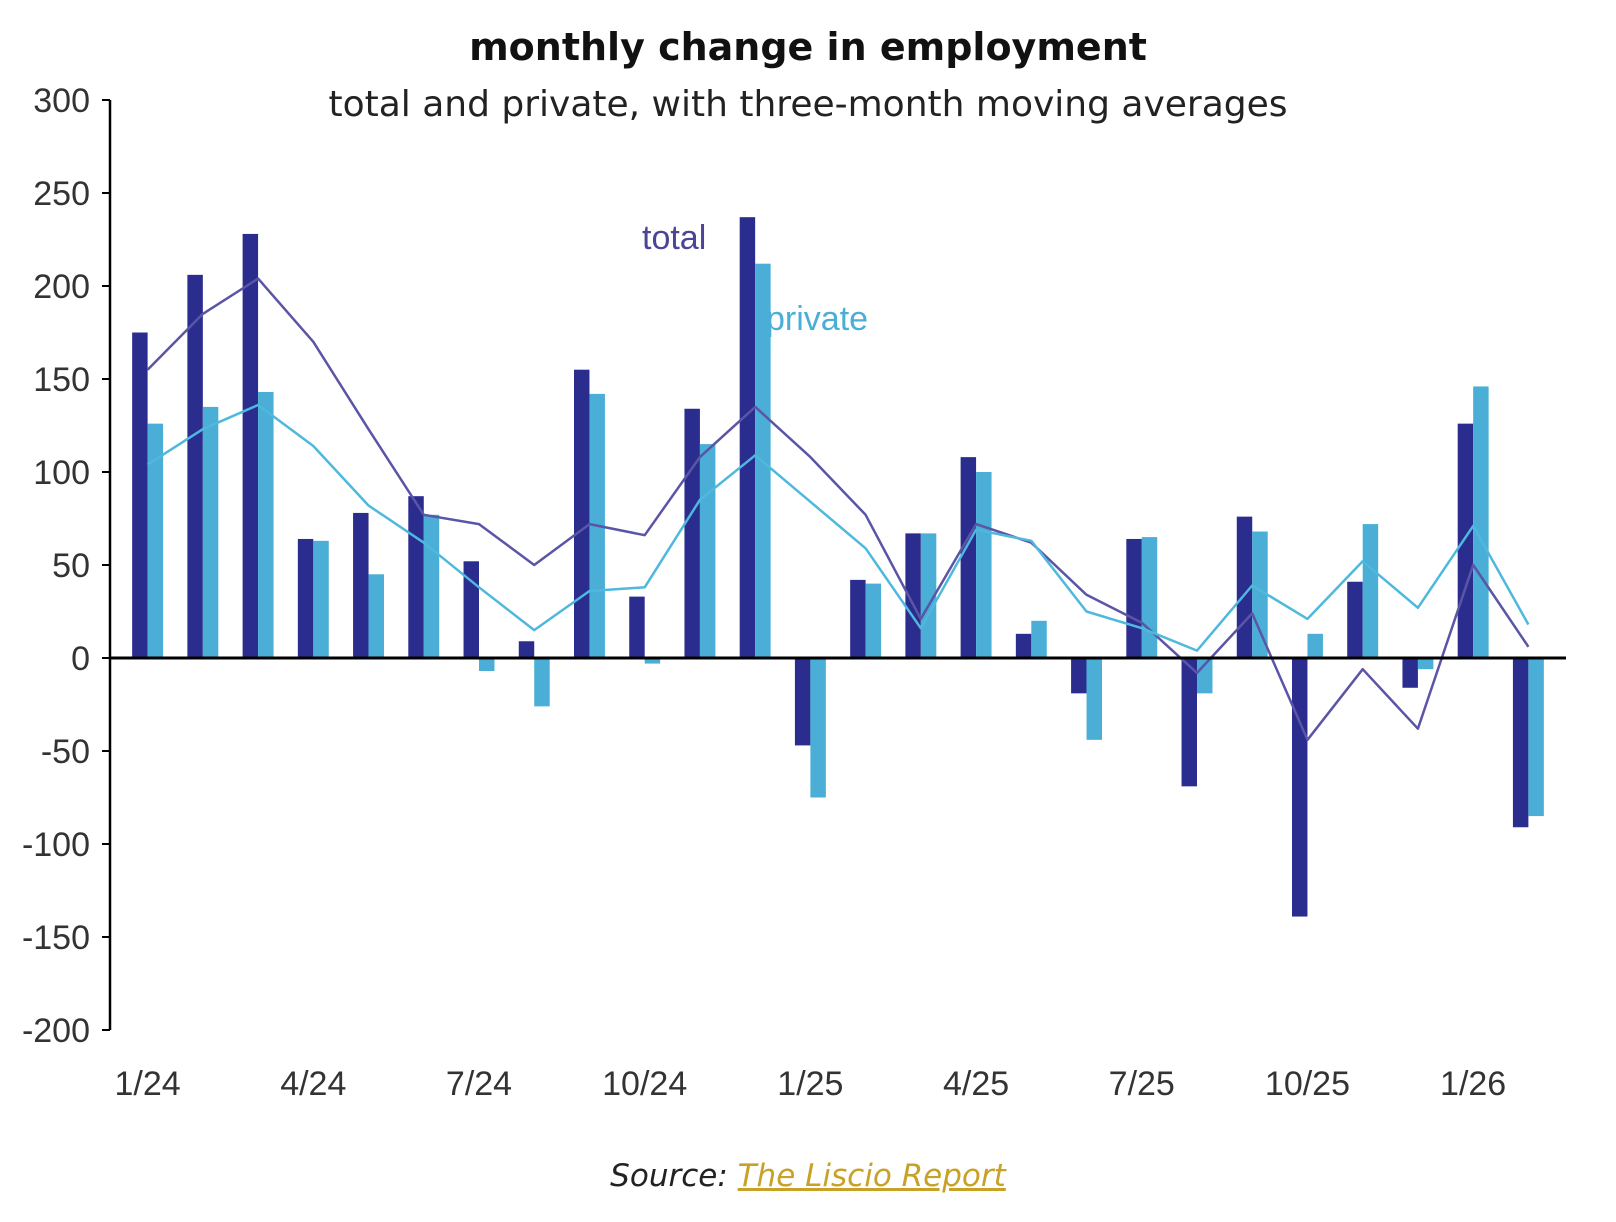 This screenshot has height=1222, width=1616. Describe the element at coordinates (61, 194) in the screenshot. I see `y-tick-label: 250` at that location.